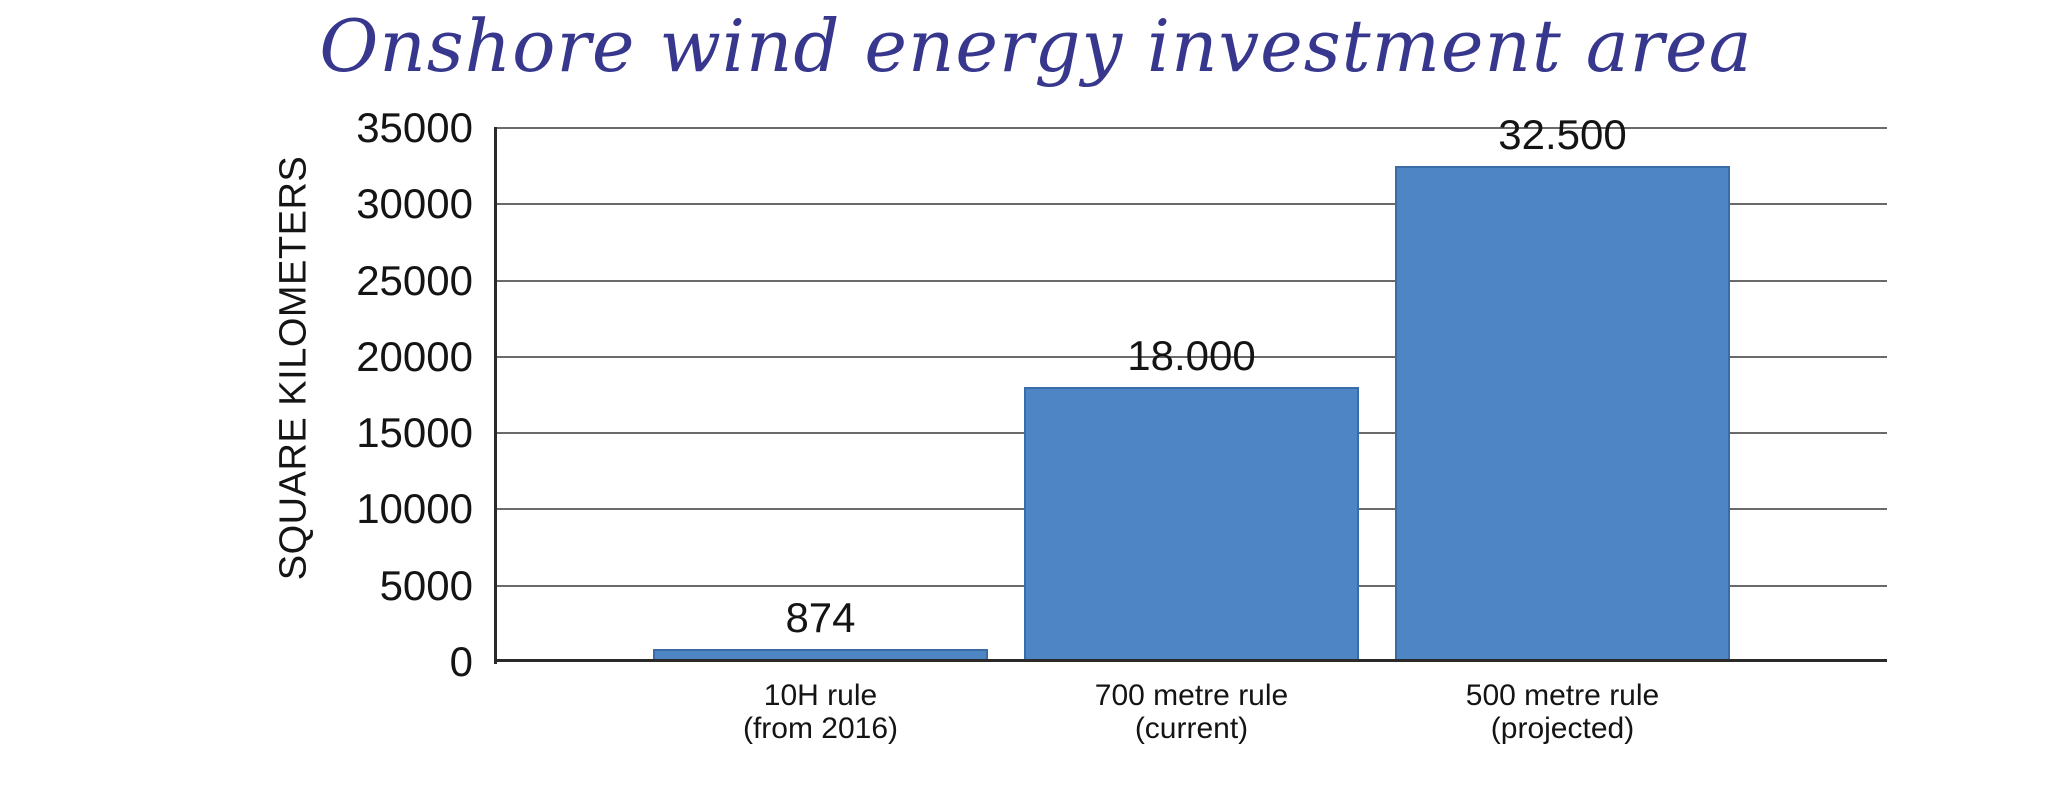 Image resolution: width=2072 pixels, height=794 pixels. What do you see at coordinates (414, 280) in the screenshot?
I see `y-tick-label: 25000` at bounding box center [414, 280].